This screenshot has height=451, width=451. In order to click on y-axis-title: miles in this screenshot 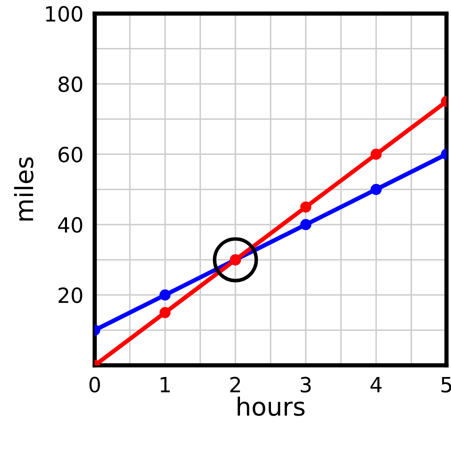, I will do `click(24, 188)`.